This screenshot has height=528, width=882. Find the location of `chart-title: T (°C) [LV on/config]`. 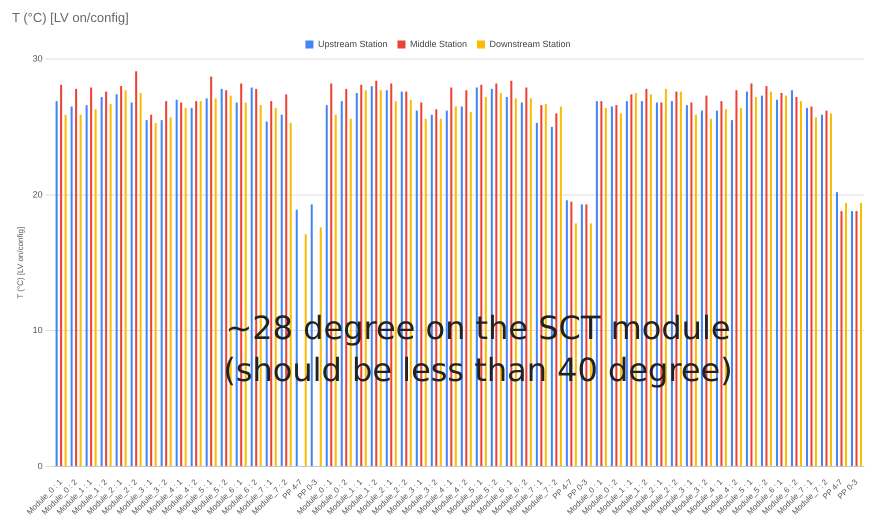

chart-title: T (°C) [LV on/config] is located at coordinates (70, 17).